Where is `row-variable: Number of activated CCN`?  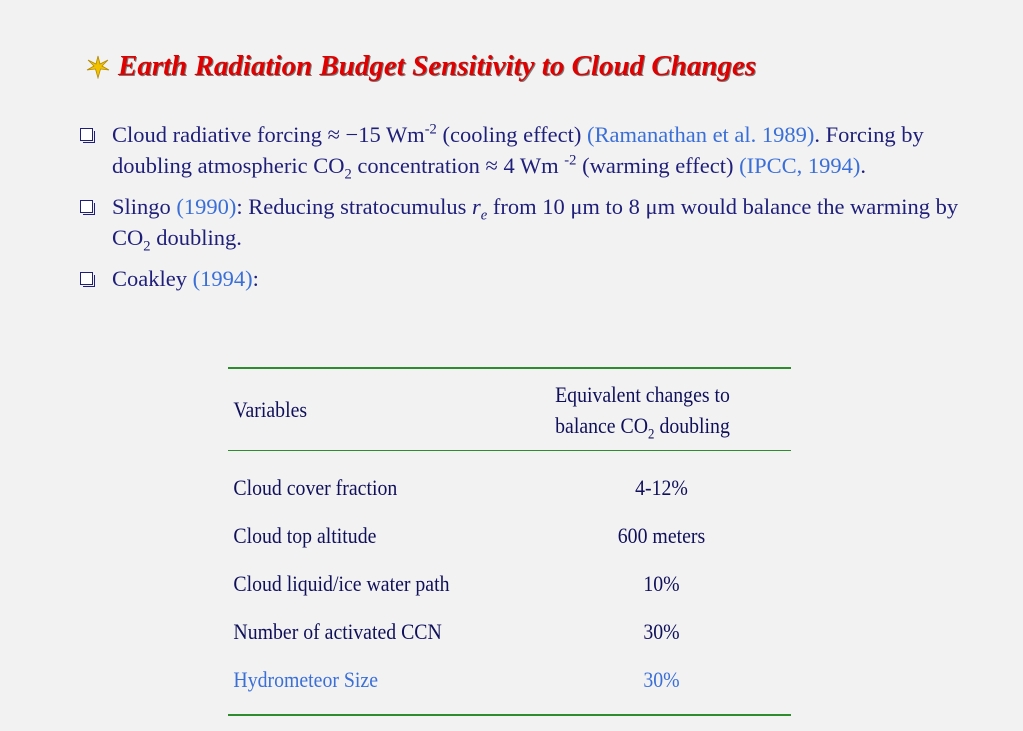
row-variable: Number of activated CCN is located at coordinates (337, 631).